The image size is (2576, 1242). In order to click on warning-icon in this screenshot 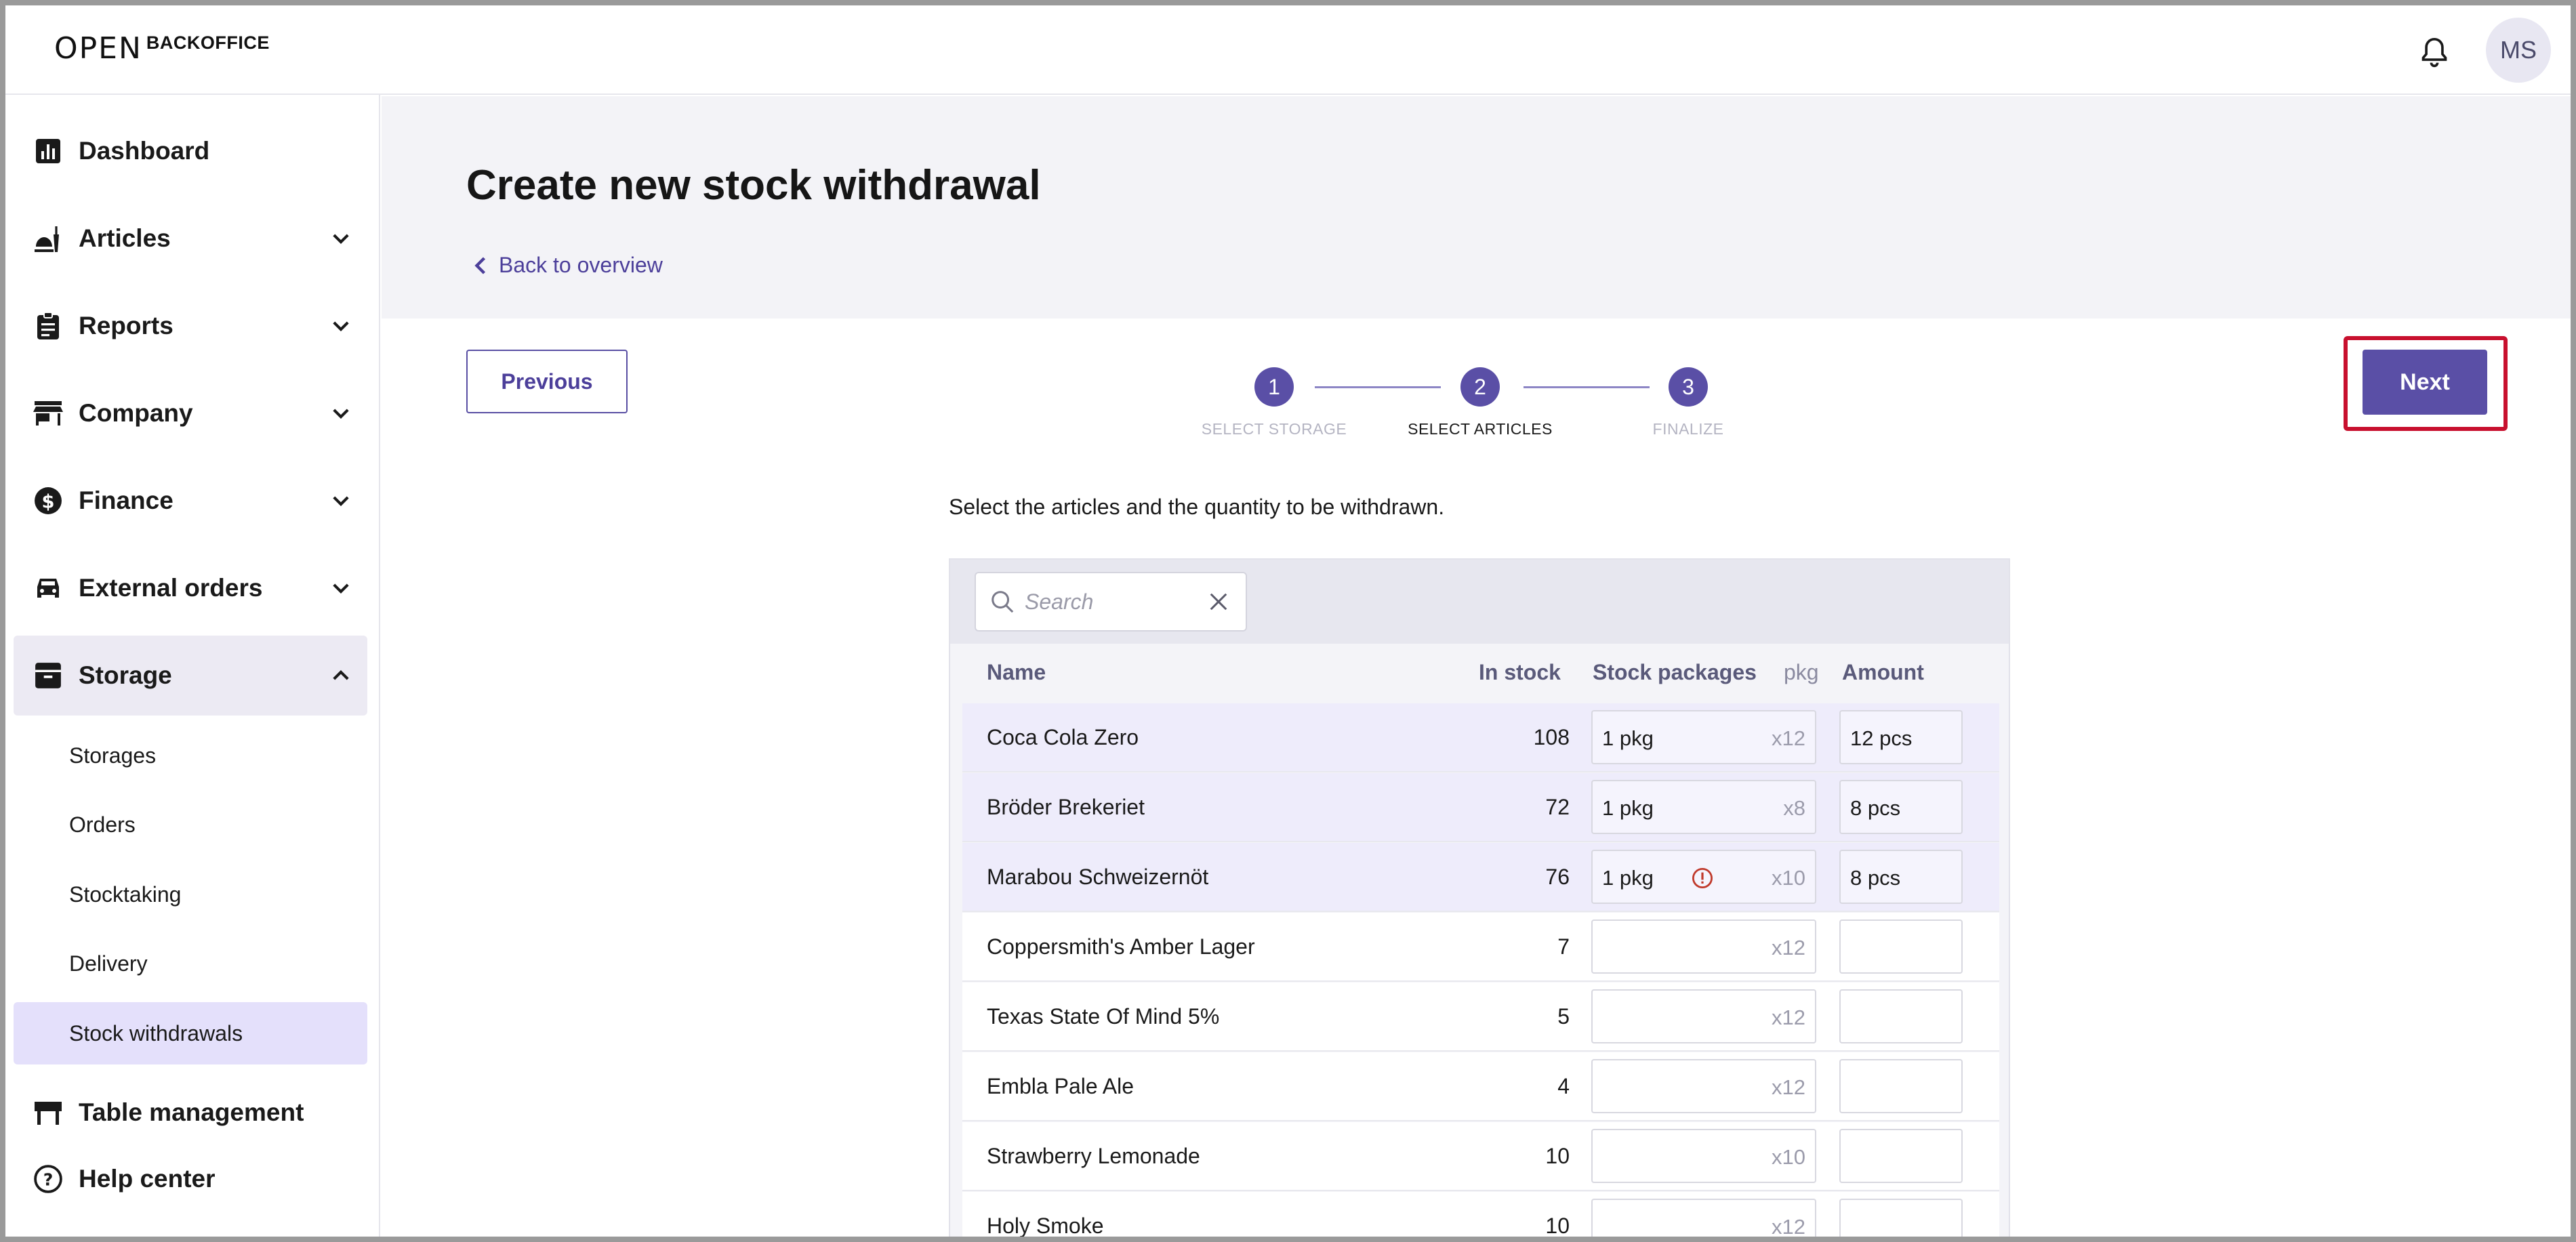, I will do `click(1703, 878)`.